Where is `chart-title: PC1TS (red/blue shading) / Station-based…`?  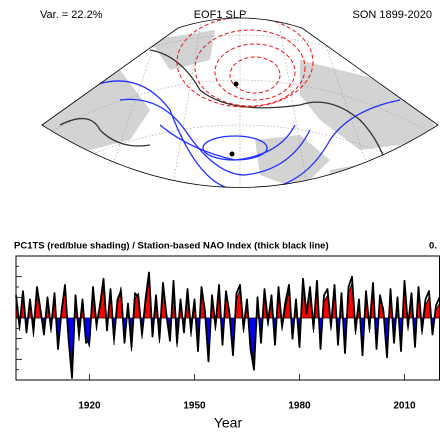
chart-title: PC1TS (red/blue shading) / Station-based… is located at coordinates (171, 246).